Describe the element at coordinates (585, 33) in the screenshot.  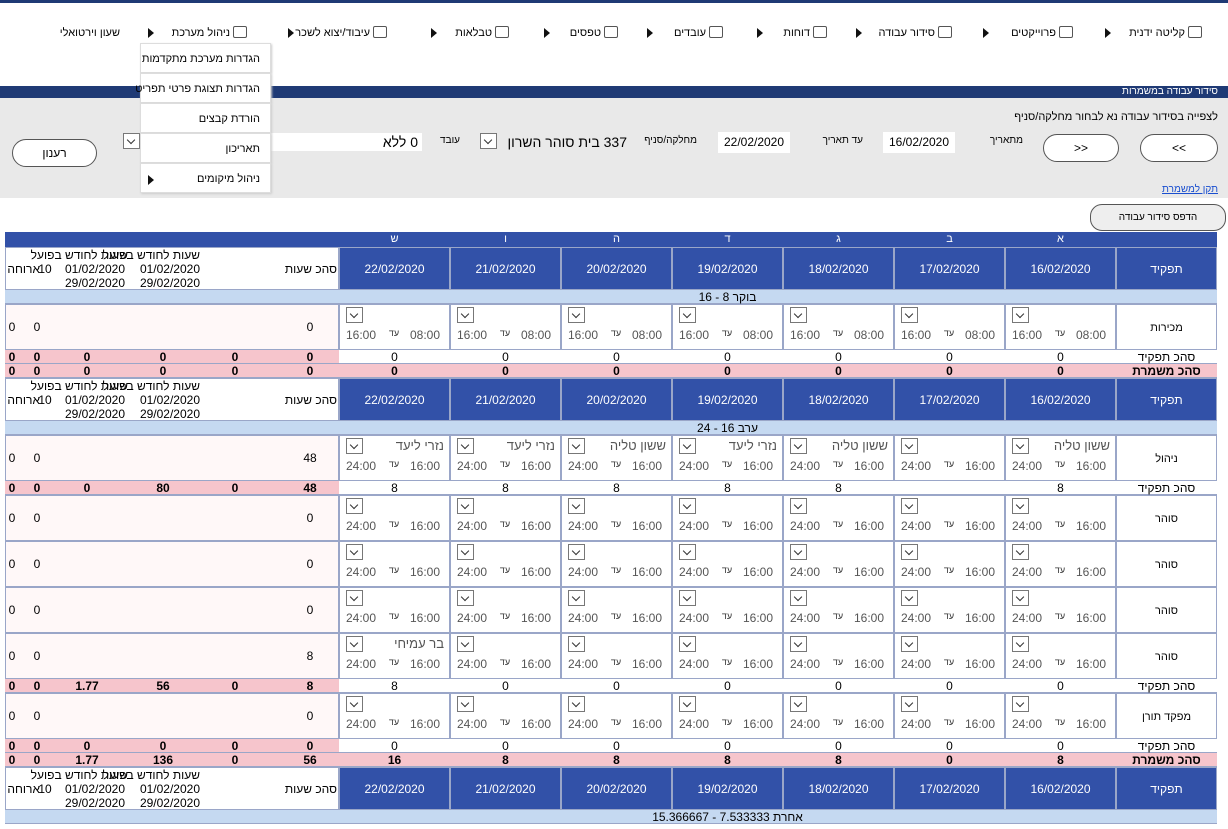
I see `menu-item: טפסים` at that location.